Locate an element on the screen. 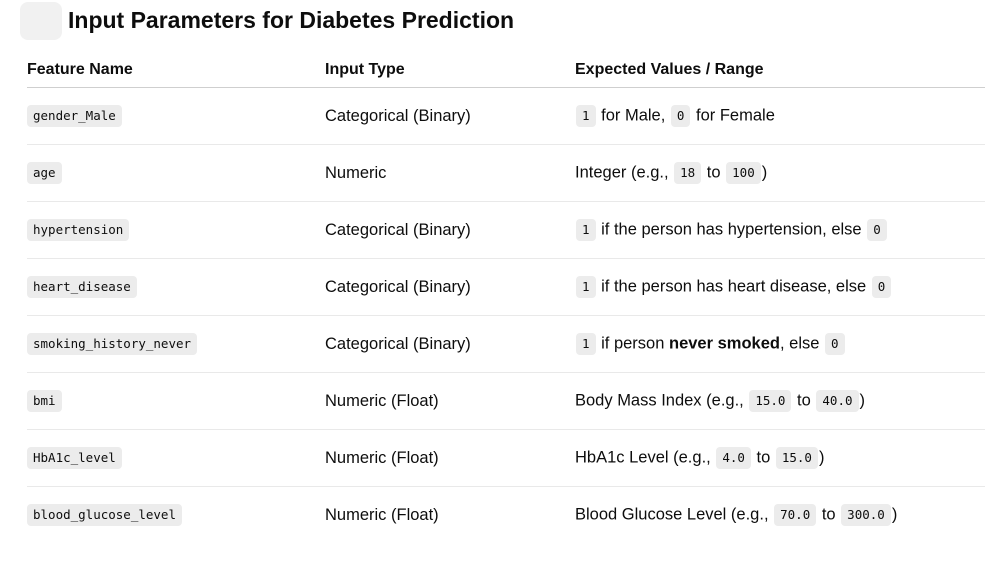 This screenshot has height=562, width=985. table-row: age Numeric Integer (e.g., 18 to 100) is located at coordinates (506, 173).